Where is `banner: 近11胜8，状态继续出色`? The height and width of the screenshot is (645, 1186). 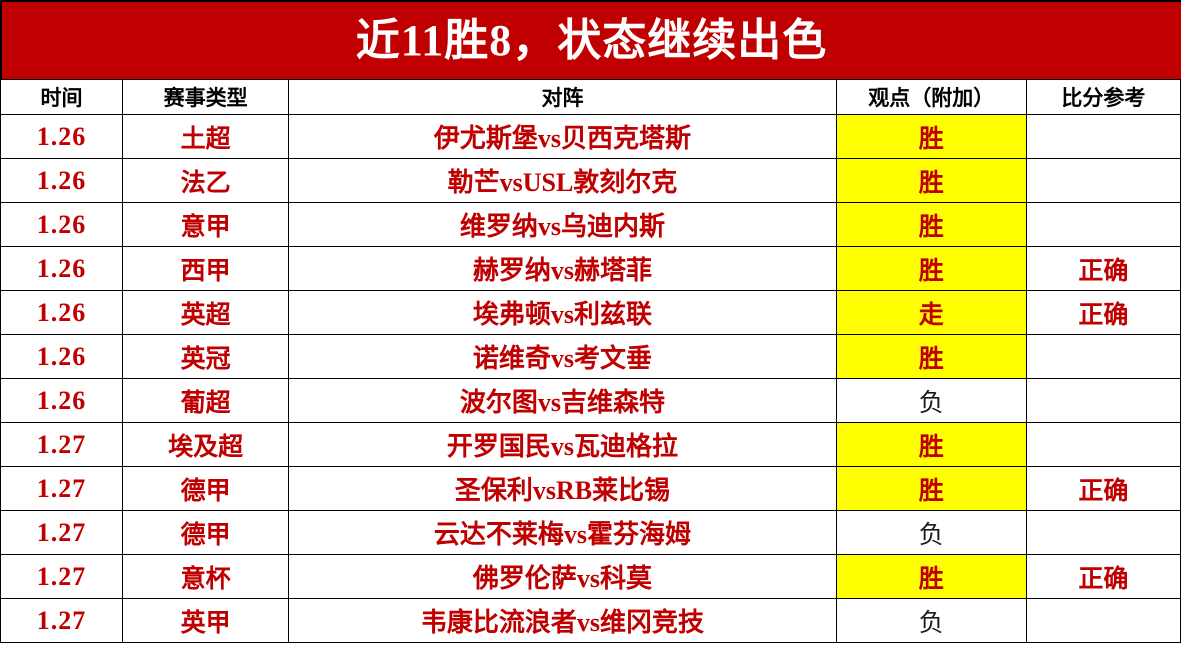
banner: 近11胜8，状态继续出色 is located at coordinates (590, 39).